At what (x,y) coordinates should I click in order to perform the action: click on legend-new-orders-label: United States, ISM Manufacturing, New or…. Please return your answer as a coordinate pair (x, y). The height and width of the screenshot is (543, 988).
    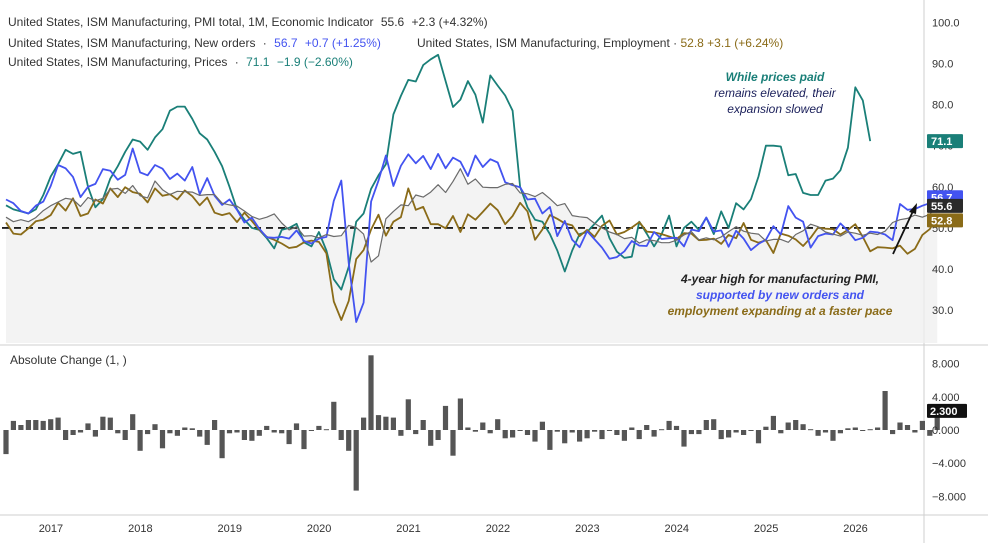
    Looking at the image, I should click on (132, 43).